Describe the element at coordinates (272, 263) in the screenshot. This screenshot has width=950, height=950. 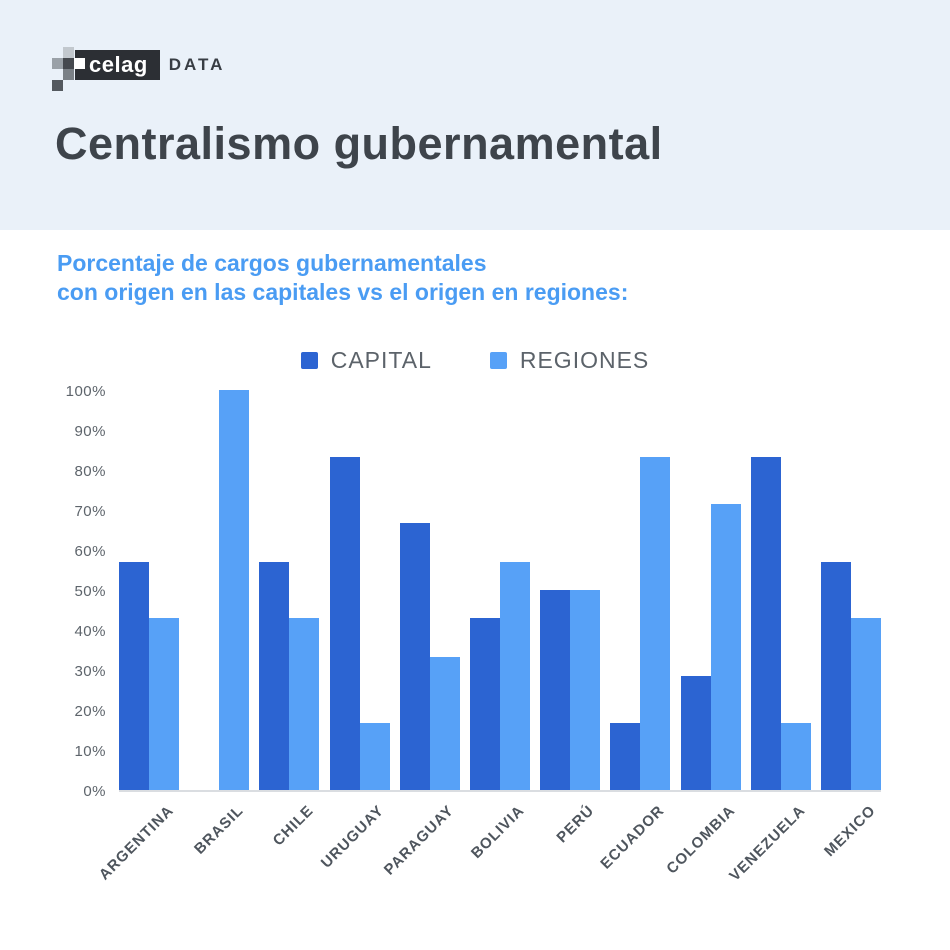
I see `chart-subtitle-line1: Porcentaje de cargos gubernamentales` at that location.